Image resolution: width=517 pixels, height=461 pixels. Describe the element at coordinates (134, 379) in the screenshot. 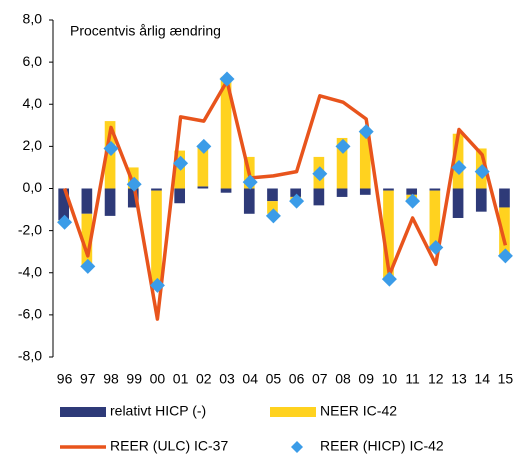

I see `x-tick-label: 99` at that location.